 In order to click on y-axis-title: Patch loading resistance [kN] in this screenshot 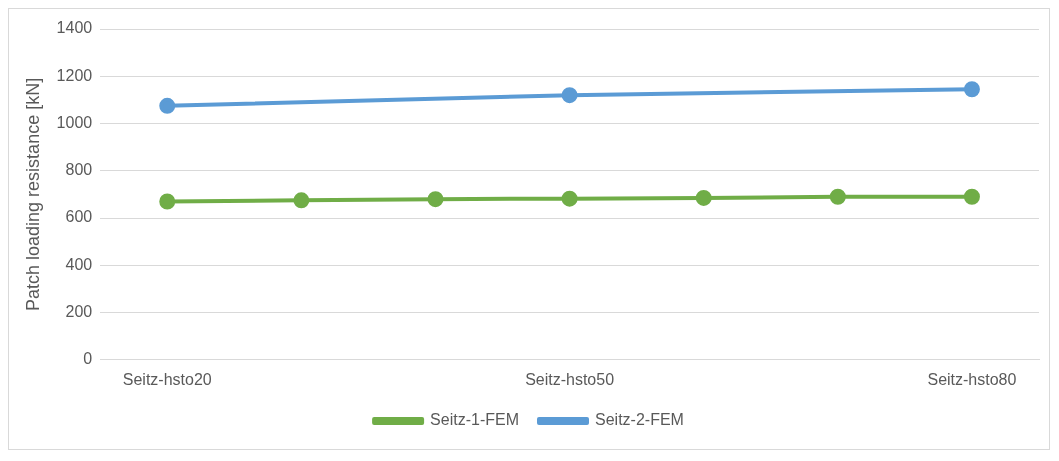, I will do `click(32, 194)`.